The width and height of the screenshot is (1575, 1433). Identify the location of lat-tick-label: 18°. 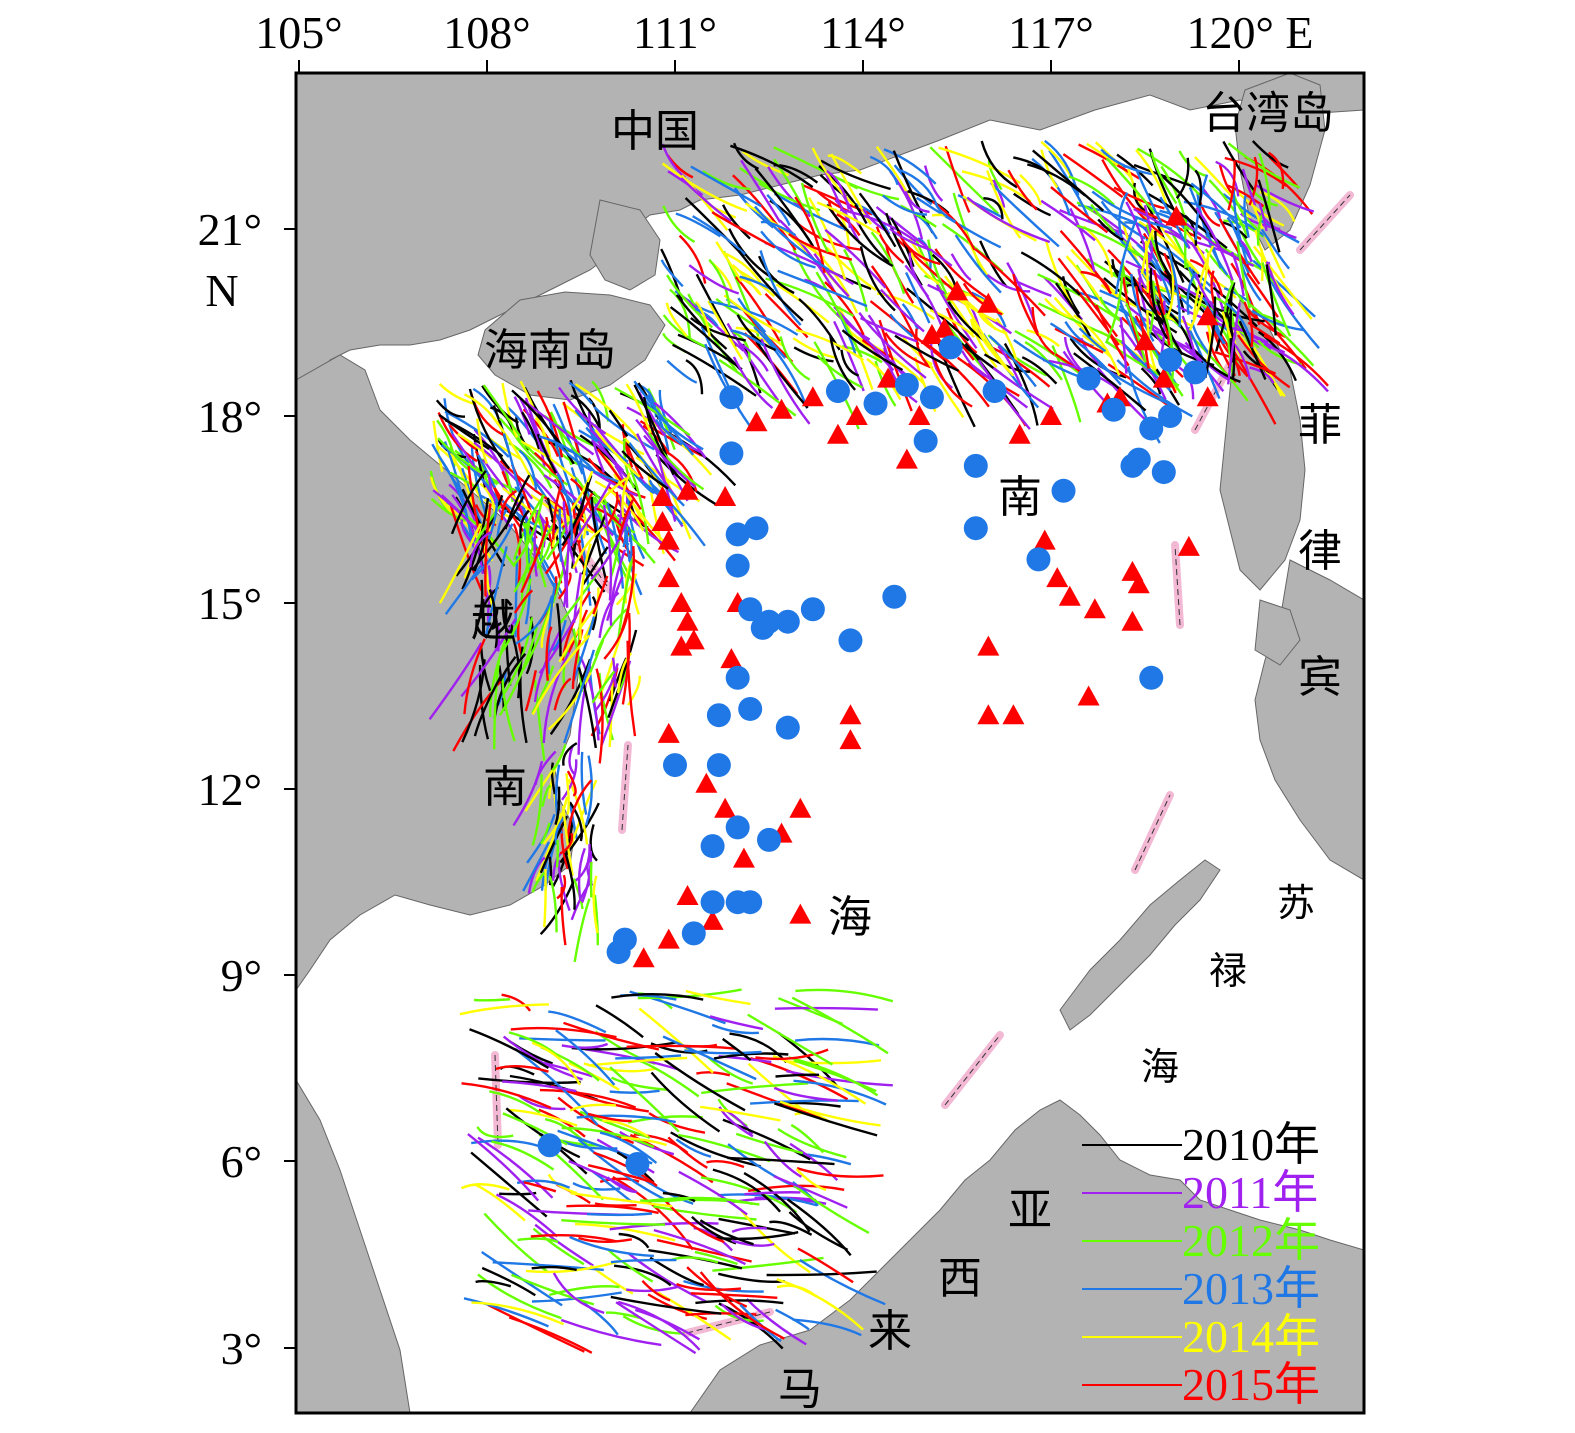
(230, 416).